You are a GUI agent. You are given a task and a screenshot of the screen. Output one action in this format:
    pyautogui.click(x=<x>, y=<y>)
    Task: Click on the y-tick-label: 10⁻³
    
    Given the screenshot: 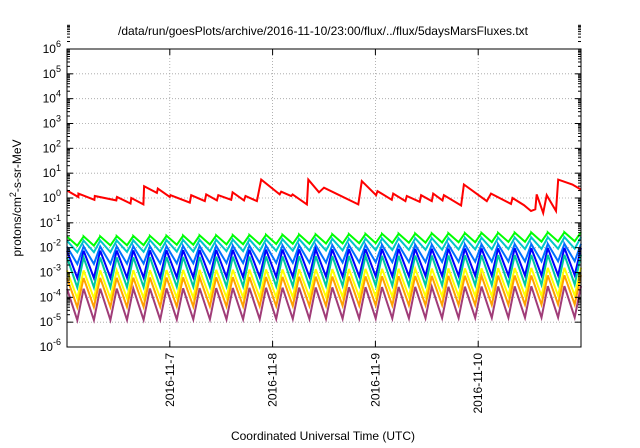 What is the action you would take?
    pyautogui.click(x=50, y=271)
    